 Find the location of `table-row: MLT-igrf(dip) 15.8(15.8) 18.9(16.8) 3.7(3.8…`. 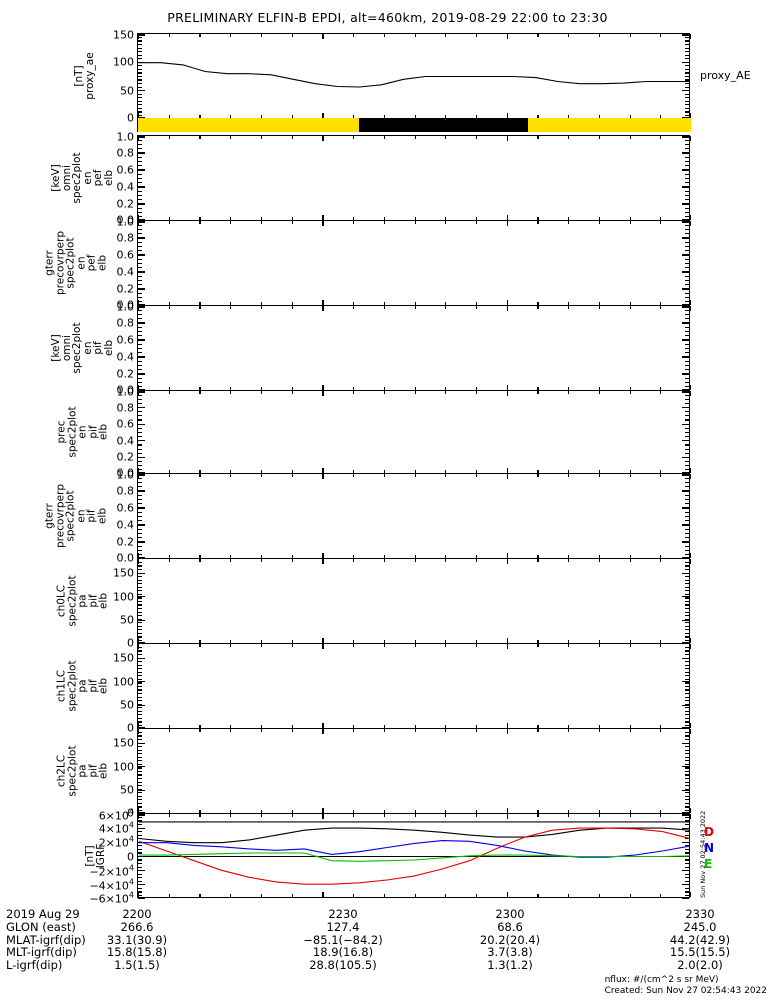

table-row: MLT-igrf(dip) 15.8(15.8) 18.9(16.8) 3.7(3.8… is located at coordinates (390, 952).